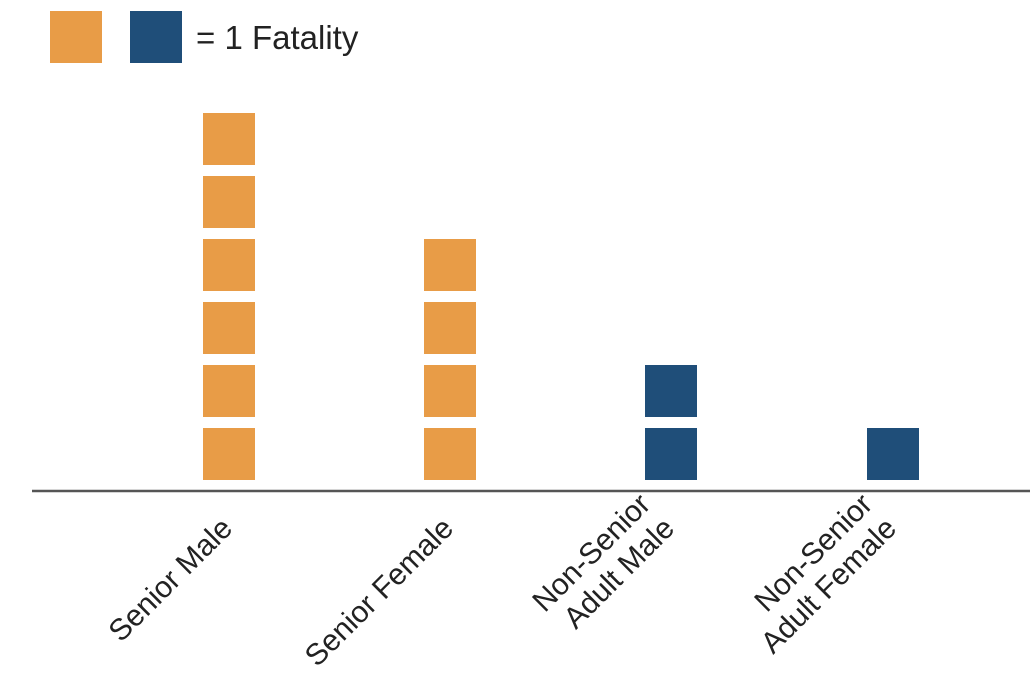 The image size is (1030, 693). I want to click on x-tick-label-line: Senior Female, so click(379, 592).